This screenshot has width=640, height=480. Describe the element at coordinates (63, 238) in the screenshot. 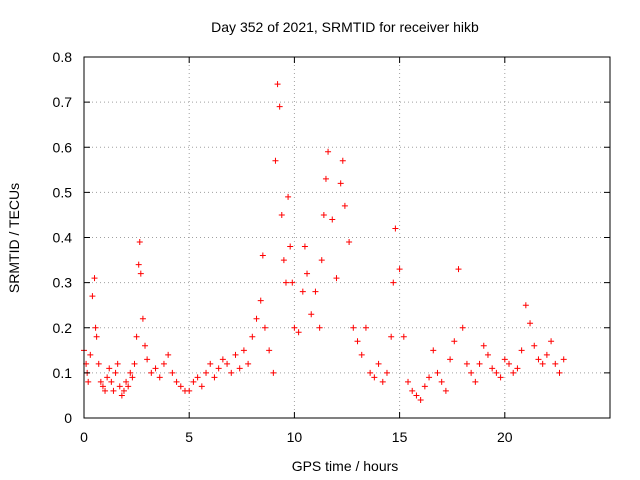

I see `y-tick-label: 0.4` at that location.